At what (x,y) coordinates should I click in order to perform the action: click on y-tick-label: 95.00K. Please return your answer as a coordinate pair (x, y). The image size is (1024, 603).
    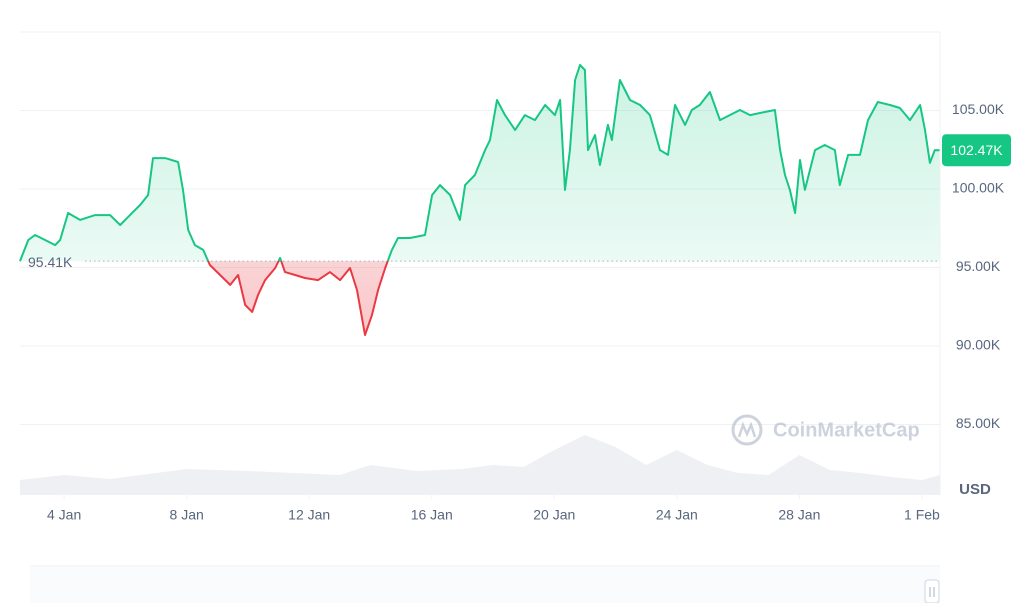
    Looking at the image, I should click on (978, 266).